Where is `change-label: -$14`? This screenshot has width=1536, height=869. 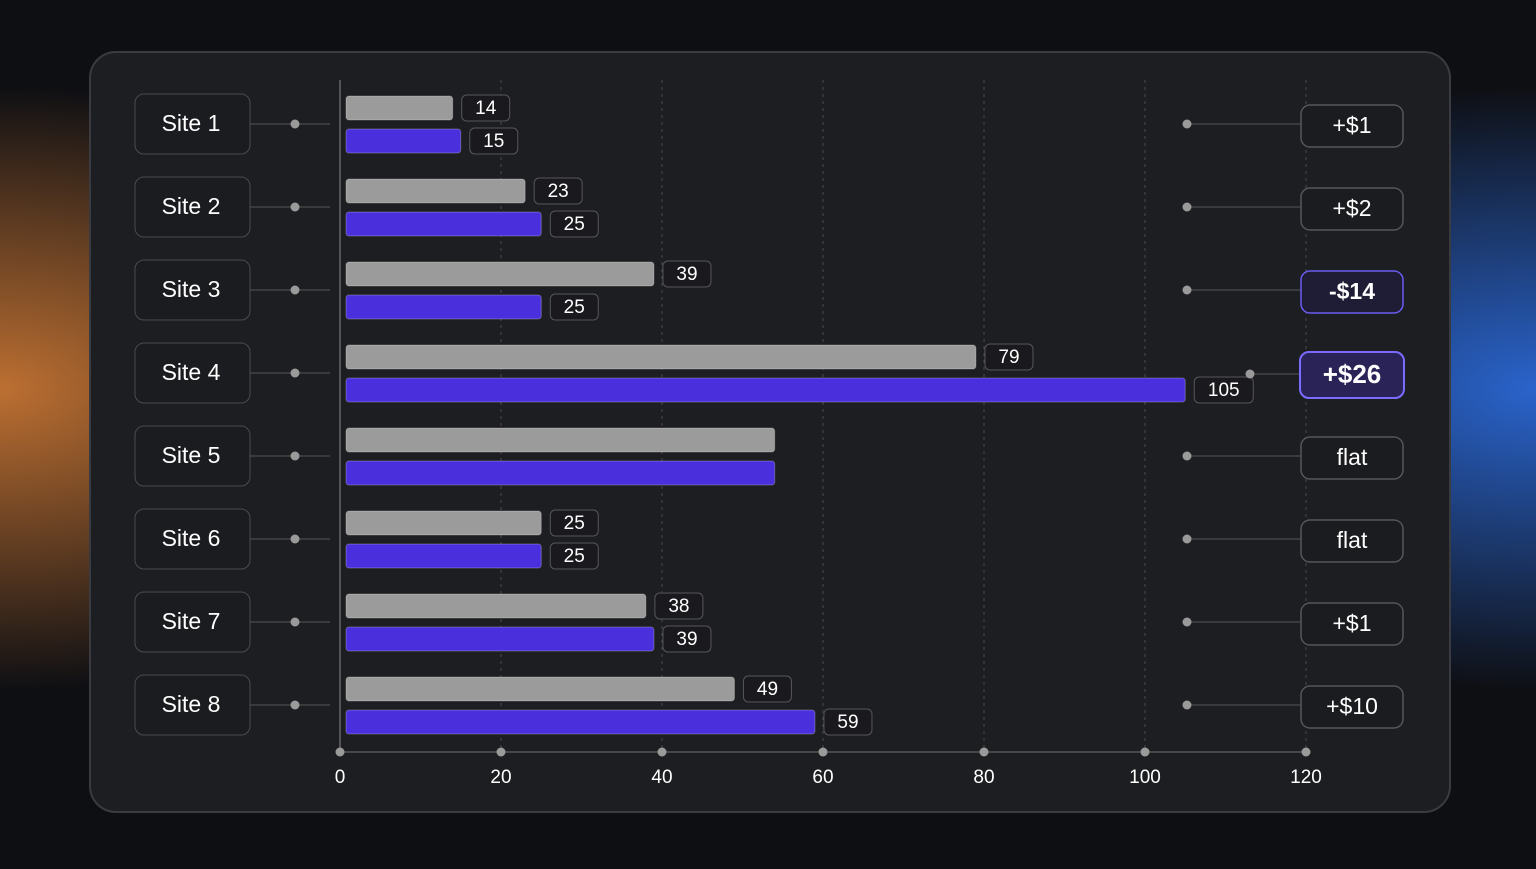 change-label: -$14 is located at coordinates (1352, 291).